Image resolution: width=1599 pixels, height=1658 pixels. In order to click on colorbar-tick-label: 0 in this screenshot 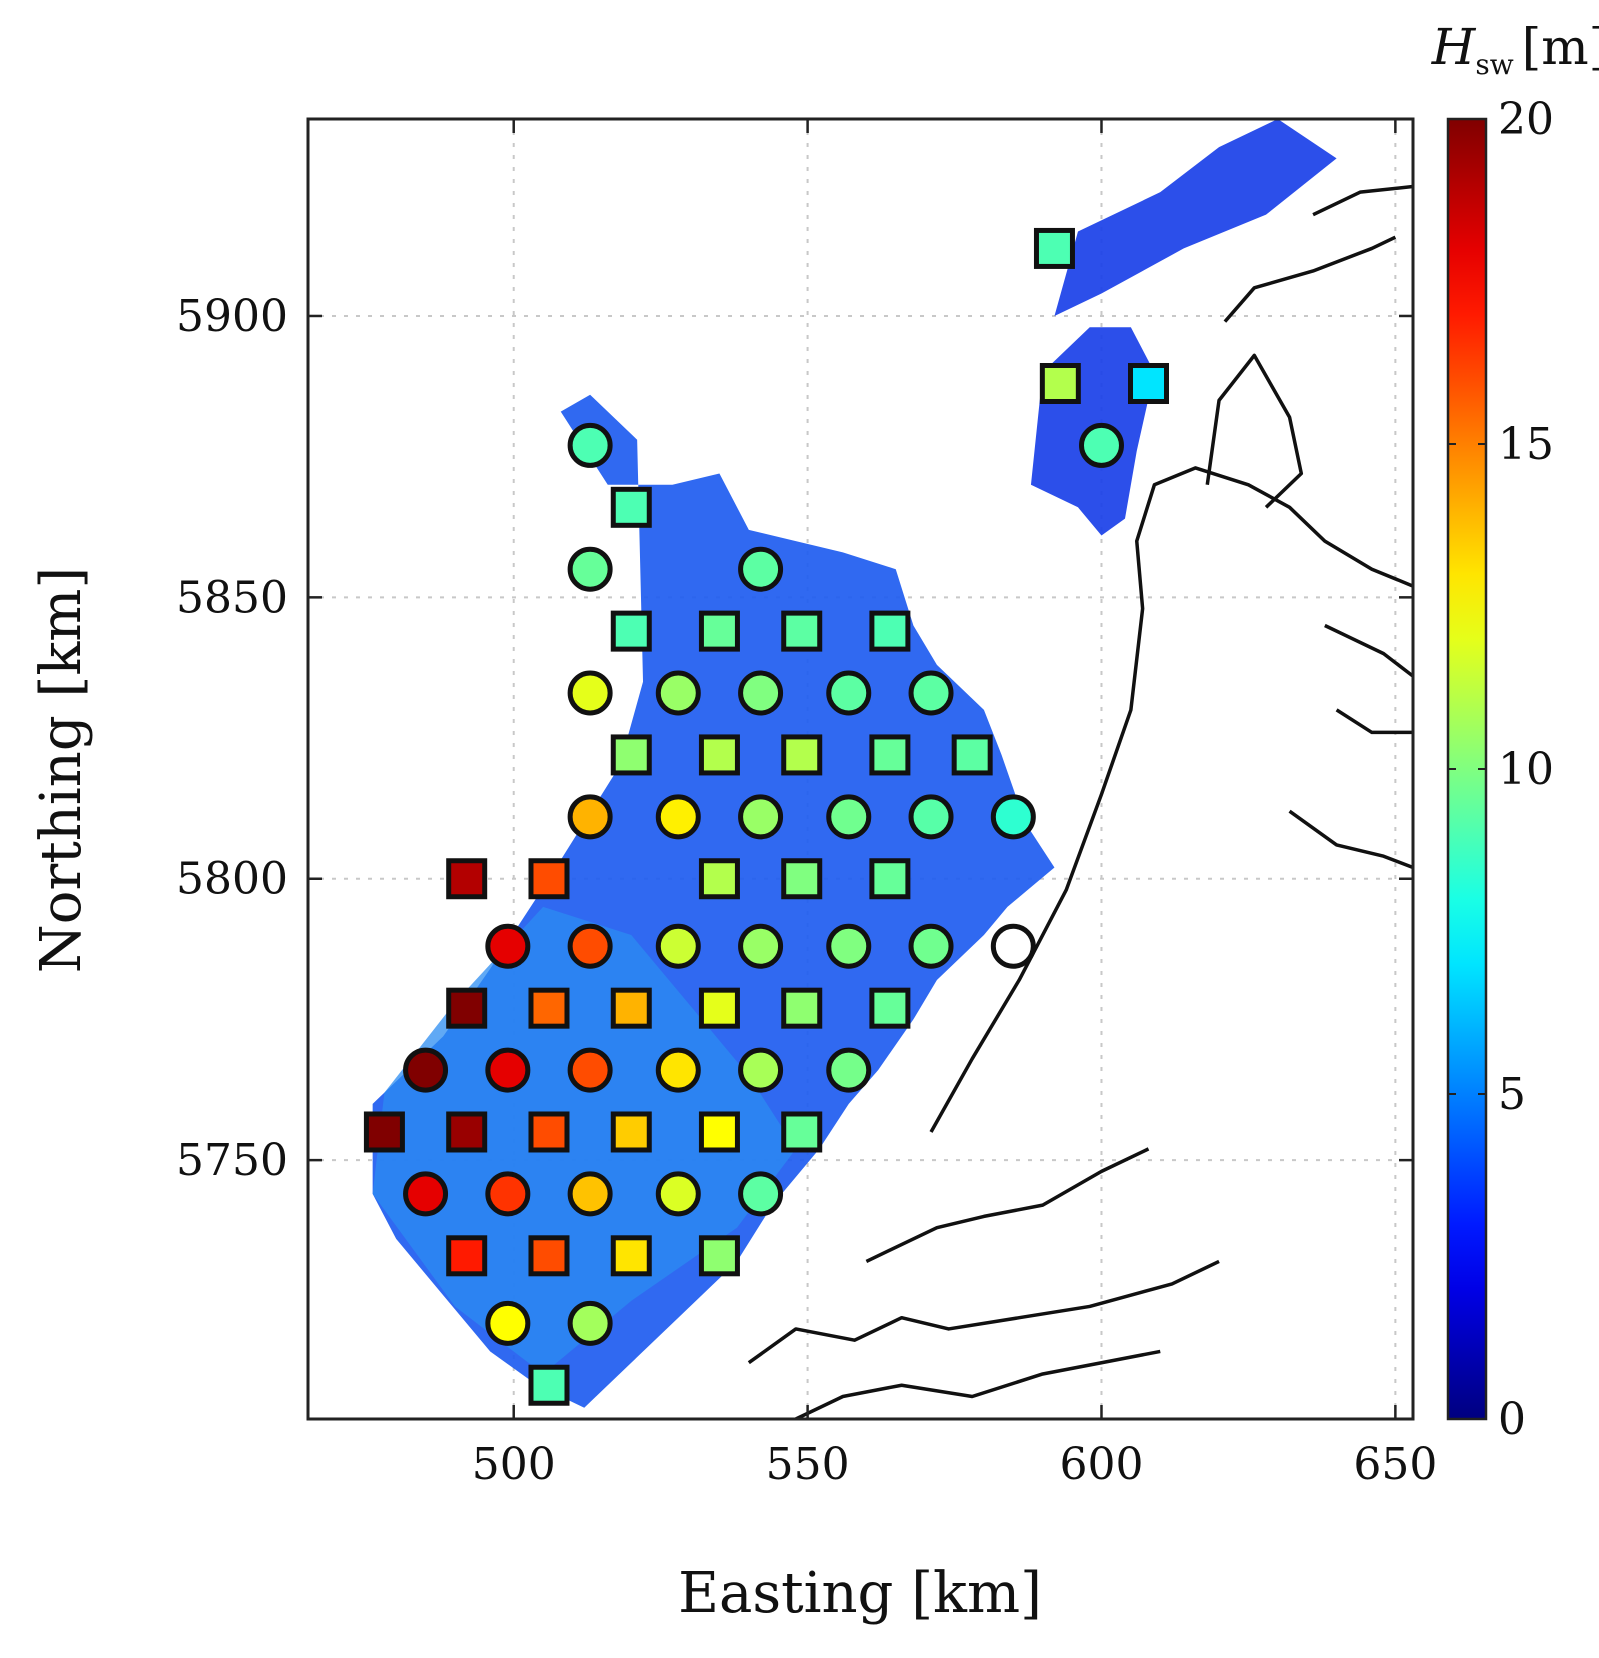, I will do `click(1512, 1419)`.